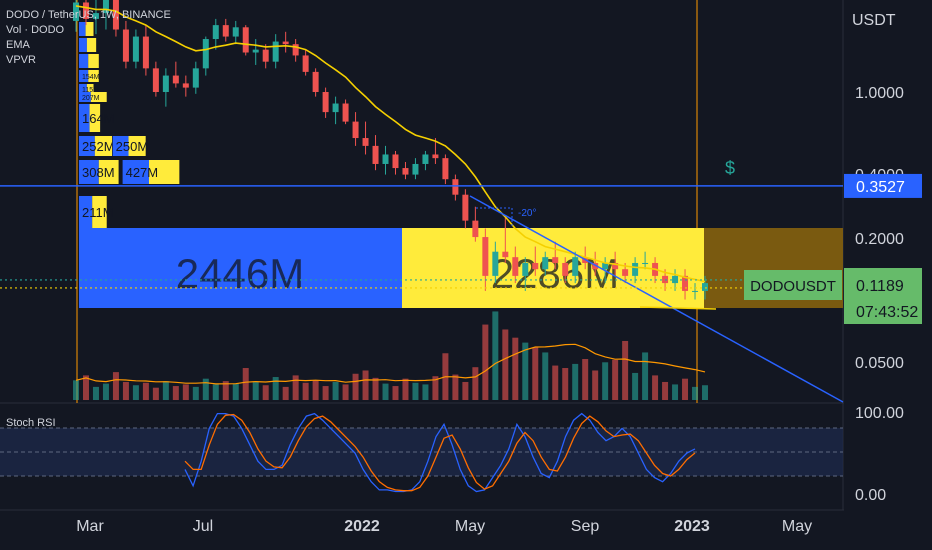 This screenshot has width=932, height=550. Describe the element at coordinates (678, 308) in the screenshot. I see `ema-tail-line` at that location.